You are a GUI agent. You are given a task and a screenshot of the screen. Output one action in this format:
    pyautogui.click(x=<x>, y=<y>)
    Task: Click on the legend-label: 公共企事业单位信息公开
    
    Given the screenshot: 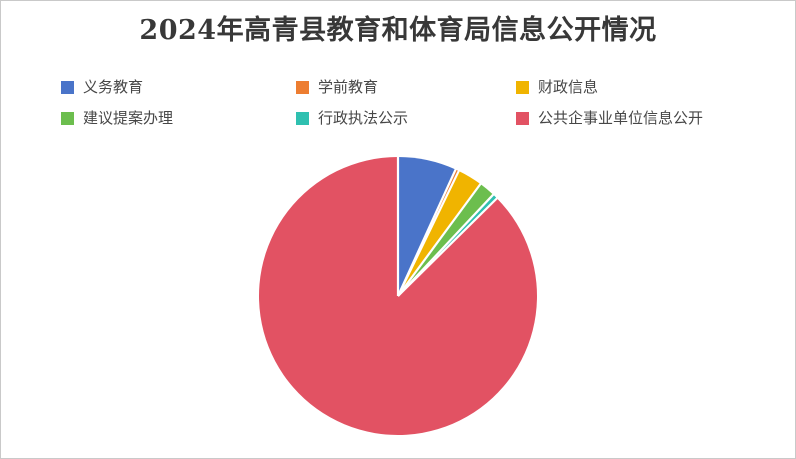 What is the action you would take?
    pyautogui.click(x=621, y=118)
    